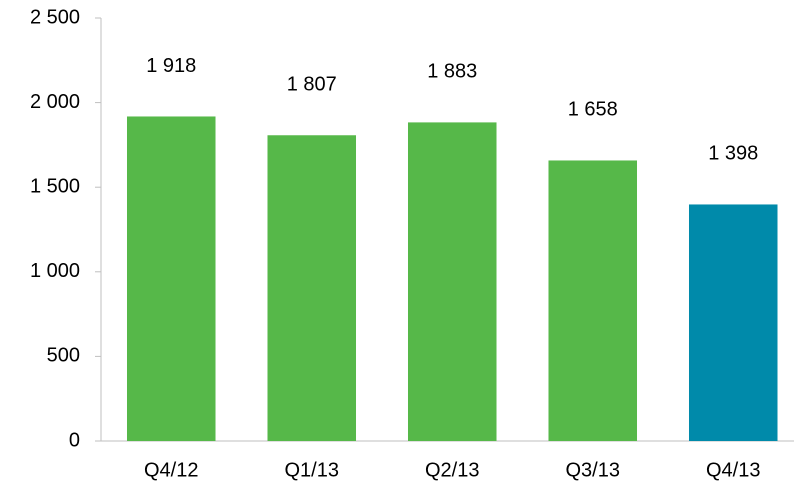 The height and width of the screenshot is (487, 794). Describe the element at coordinates (55, 102) in the screenshot. I see `y-tick-label: 2 000` at that location.